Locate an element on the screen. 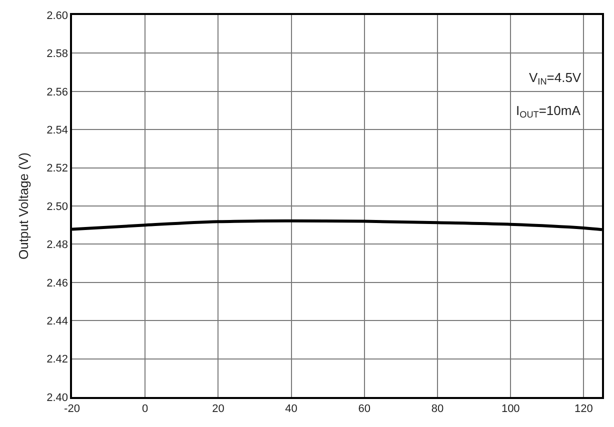 The image size is (614, 427). y-axis-title: Output Voltage (V) is located at coordinates (24, 206).